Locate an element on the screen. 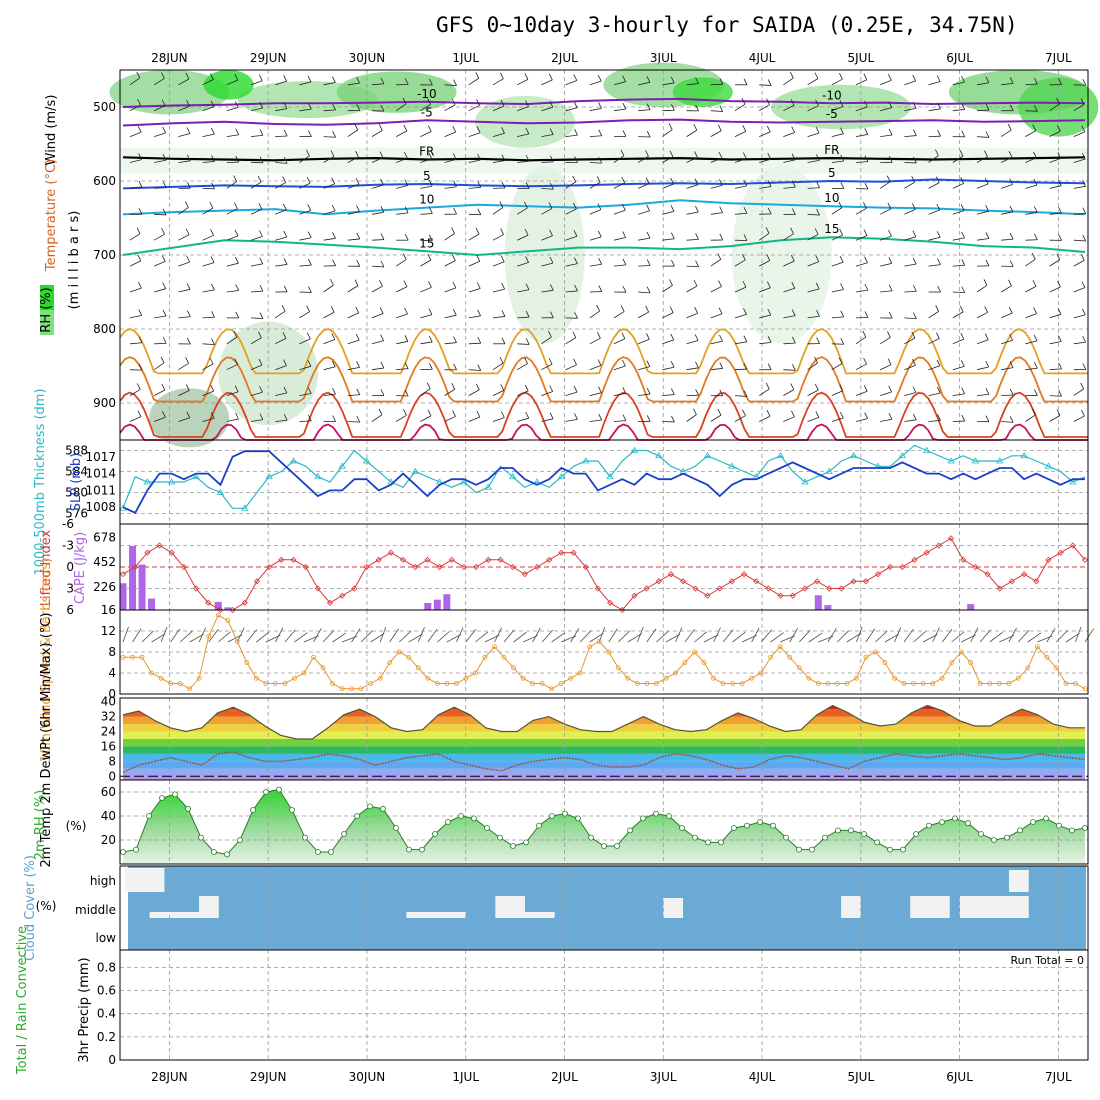  temp-tick: 24 is located at coordinates (108, 732).